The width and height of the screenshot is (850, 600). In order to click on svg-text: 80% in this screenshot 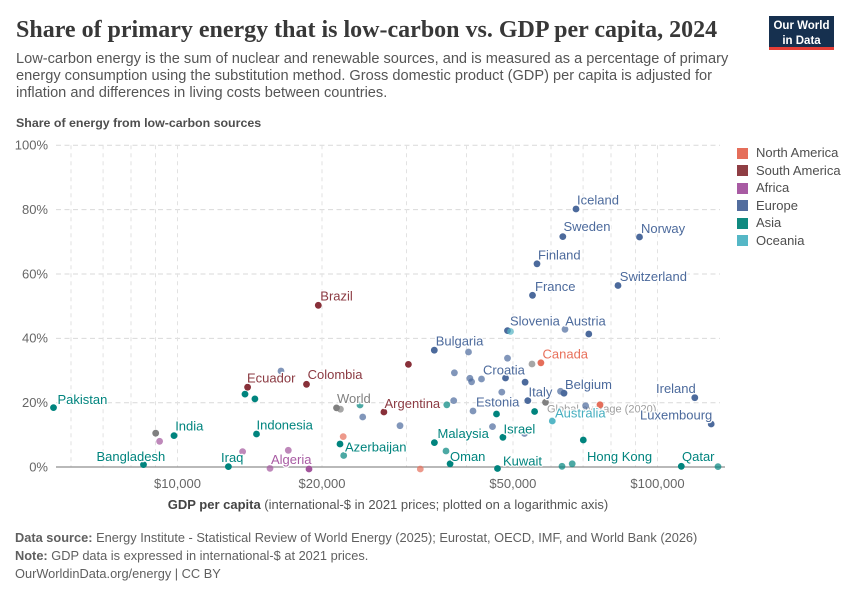, I will do `click(35, 209)`.